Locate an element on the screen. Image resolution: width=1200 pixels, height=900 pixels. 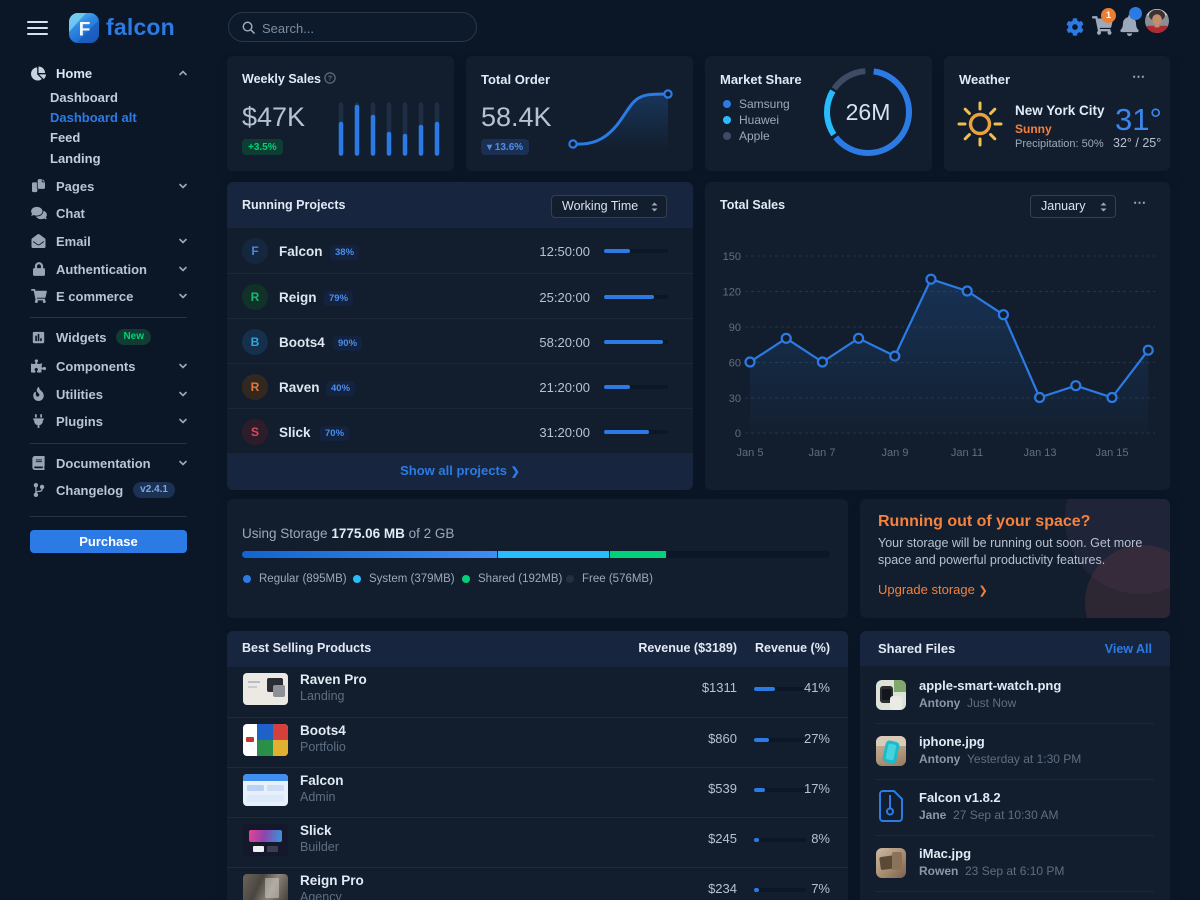
svg-text: Jan 15 is located at coordinates (1111, 453).